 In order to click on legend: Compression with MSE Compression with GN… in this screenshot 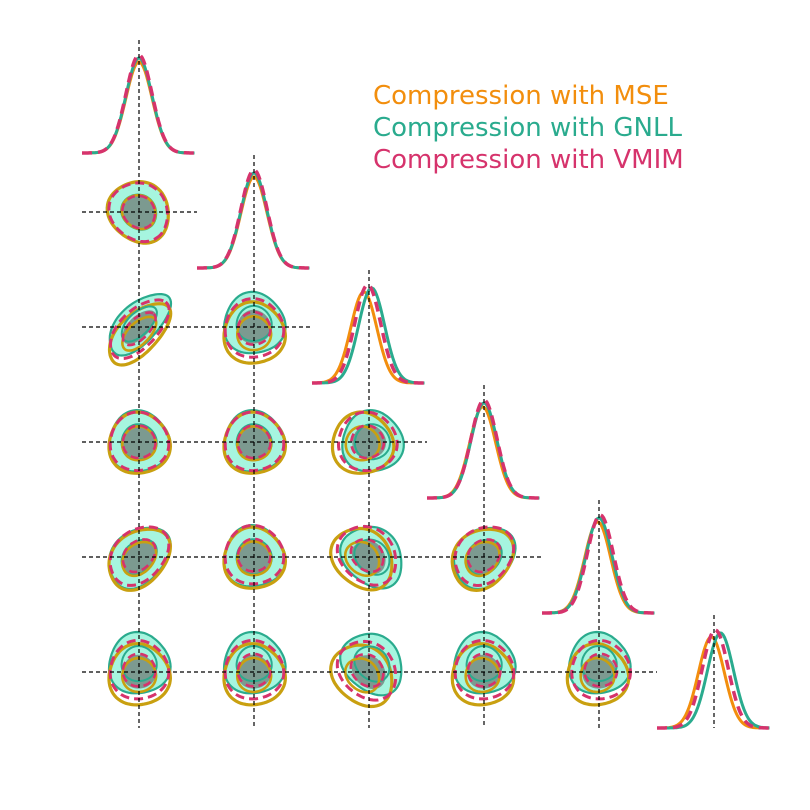, I will do `click(528, 128)`.